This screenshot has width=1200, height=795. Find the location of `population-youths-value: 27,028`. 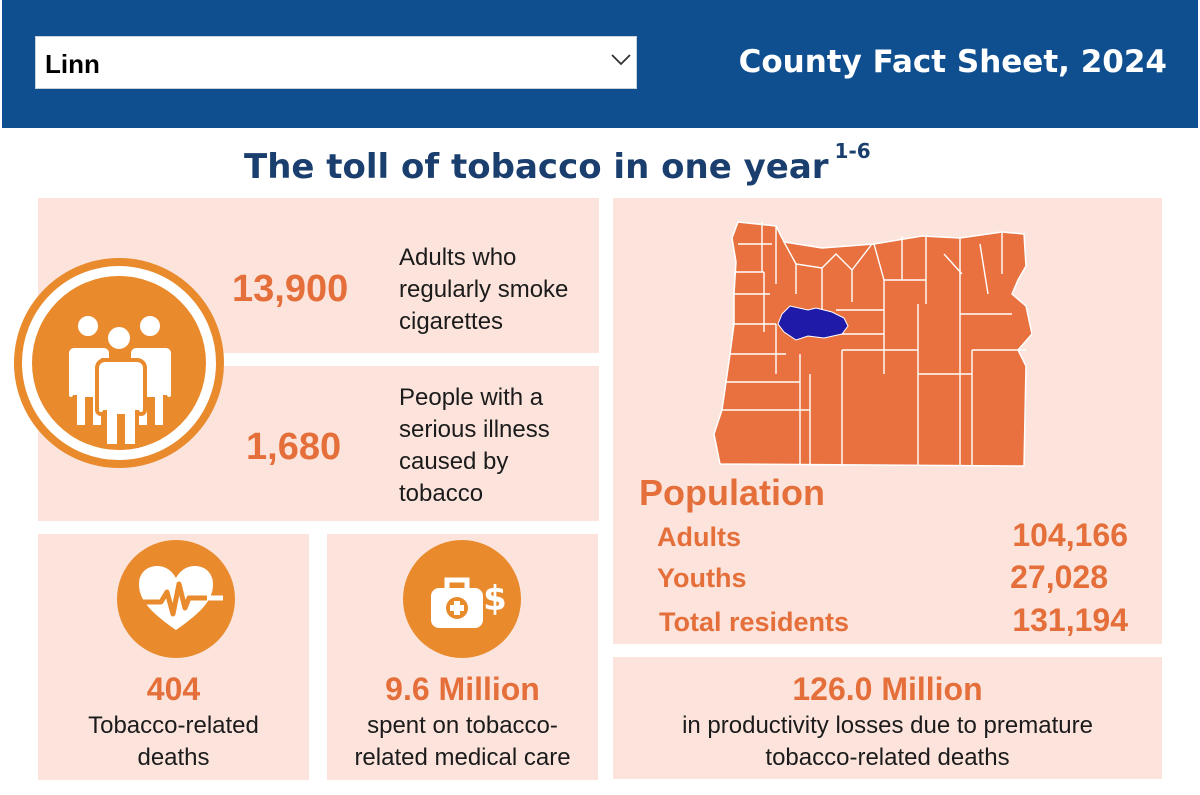

population-youths-value: 27,028 is located at coordinates (1059, 577).